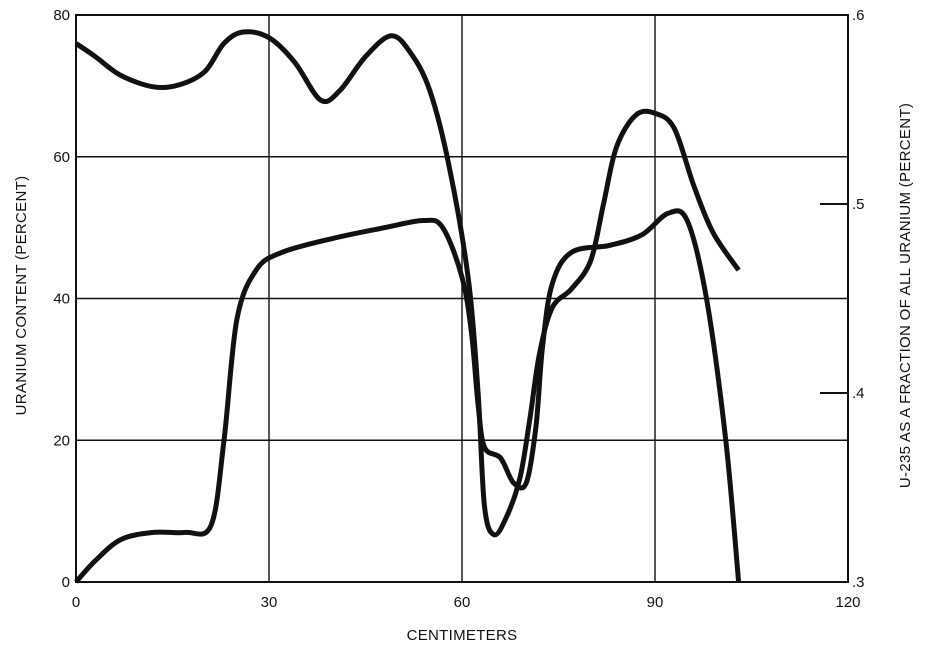 This screenshot has height=647, width=927. Describe the element at coordinates (76, 602) in the screenshot. I see `x-tick-label: 0` at that location.